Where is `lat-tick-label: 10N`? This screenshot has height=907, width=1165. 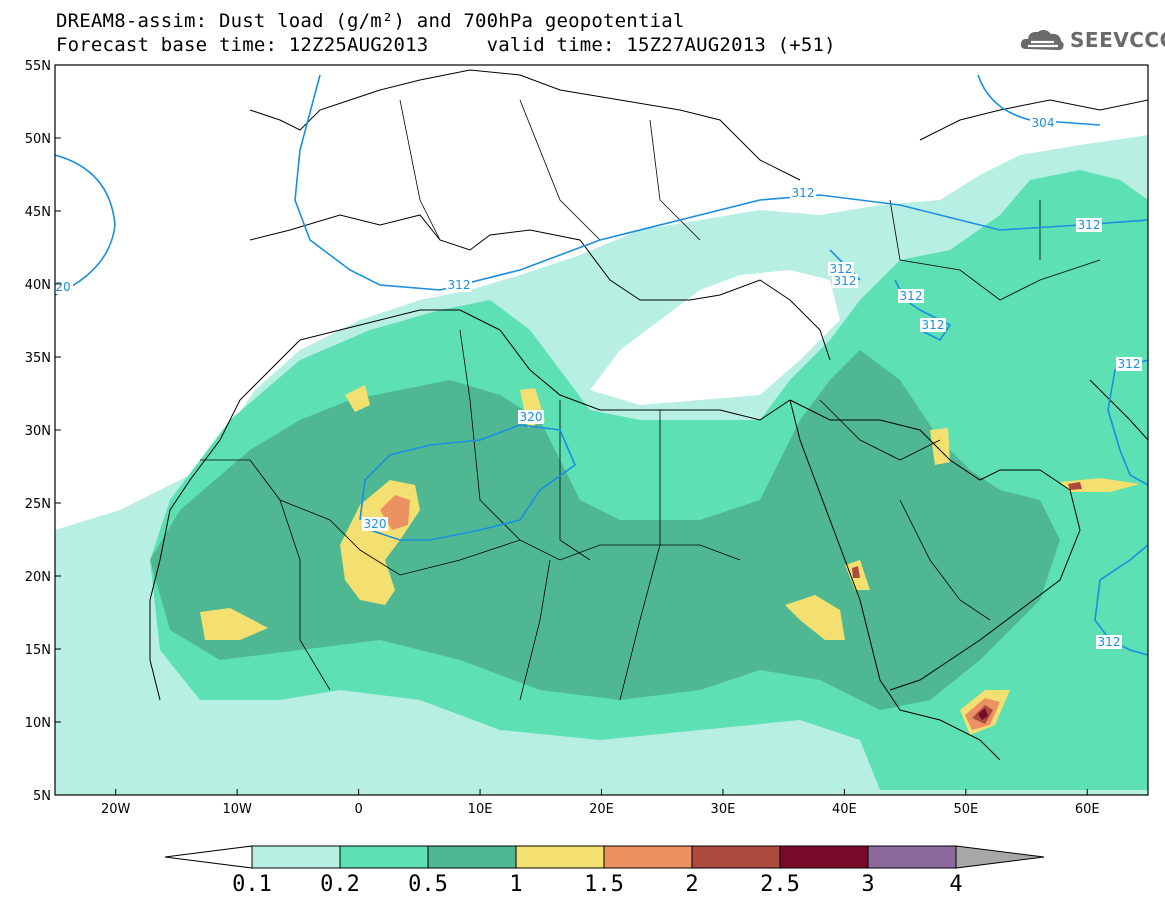
lat-tick-label: 10N is located at coordinates (38, 723).